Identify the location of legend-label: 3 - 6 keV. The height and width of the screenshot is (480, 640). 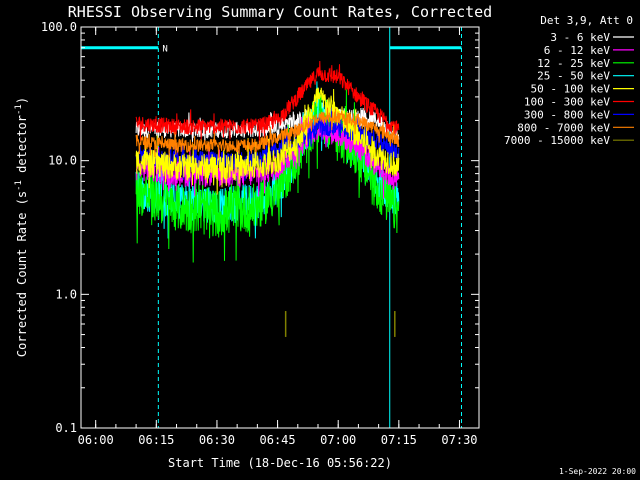
(580, 37).